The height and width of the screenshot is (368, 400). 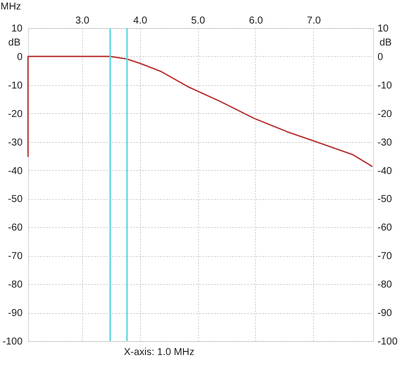 What do you see at coordinates (388, 342) in the screenshot?
I see `y2-tick-label: -100` at bounding box center [388, 342].